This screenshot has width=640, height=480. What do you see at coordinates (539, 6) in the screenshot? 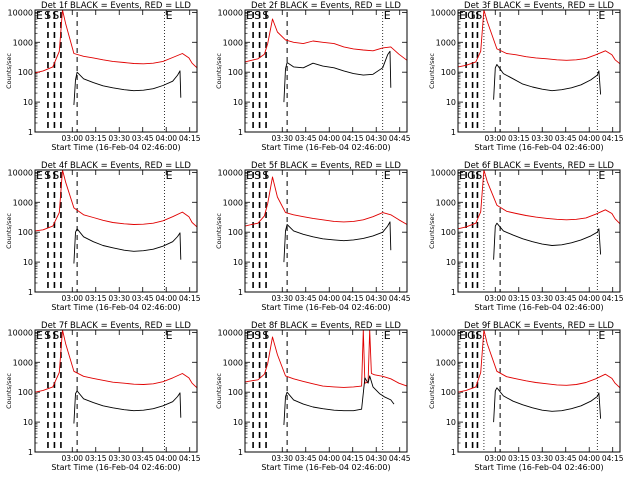
I see `panel-title: Det 3f BLACK = Events, RED = LLD` at bounding box center [539, 6].